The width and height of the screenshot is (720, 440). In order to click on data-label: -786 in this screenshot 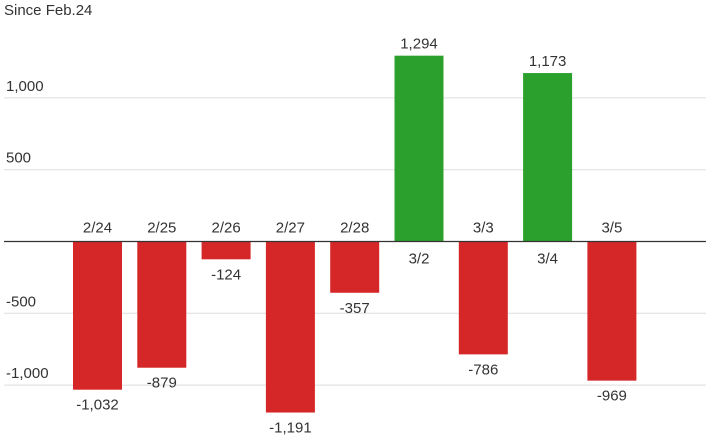, I will do `click(483, 369)`.